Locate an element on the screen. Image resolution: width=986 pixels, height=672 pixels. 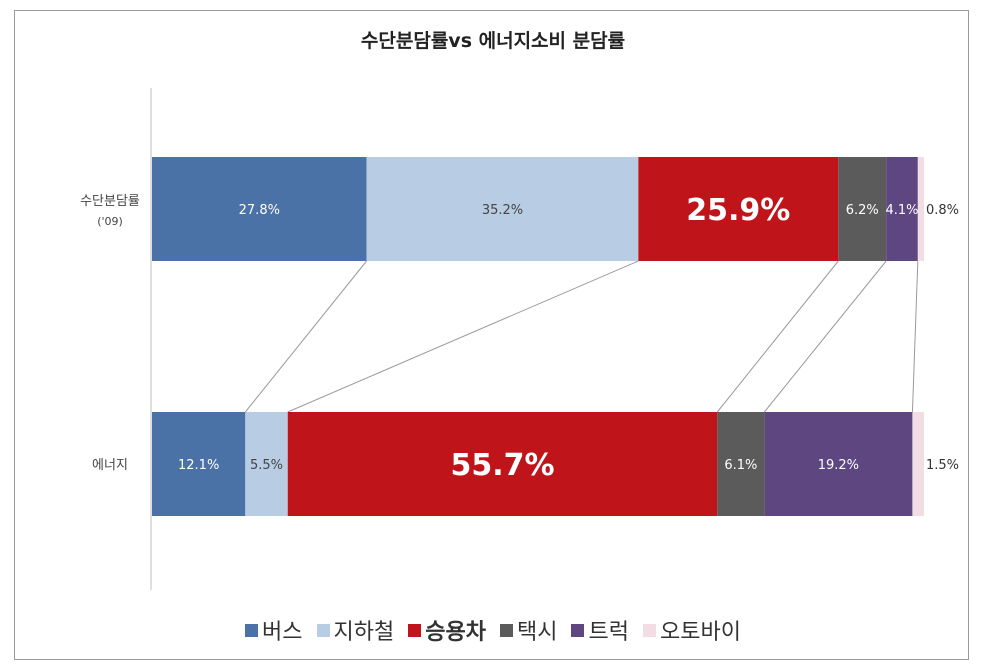
category-label: 수단분담률 ('09) is located at coordinates (110, 211).